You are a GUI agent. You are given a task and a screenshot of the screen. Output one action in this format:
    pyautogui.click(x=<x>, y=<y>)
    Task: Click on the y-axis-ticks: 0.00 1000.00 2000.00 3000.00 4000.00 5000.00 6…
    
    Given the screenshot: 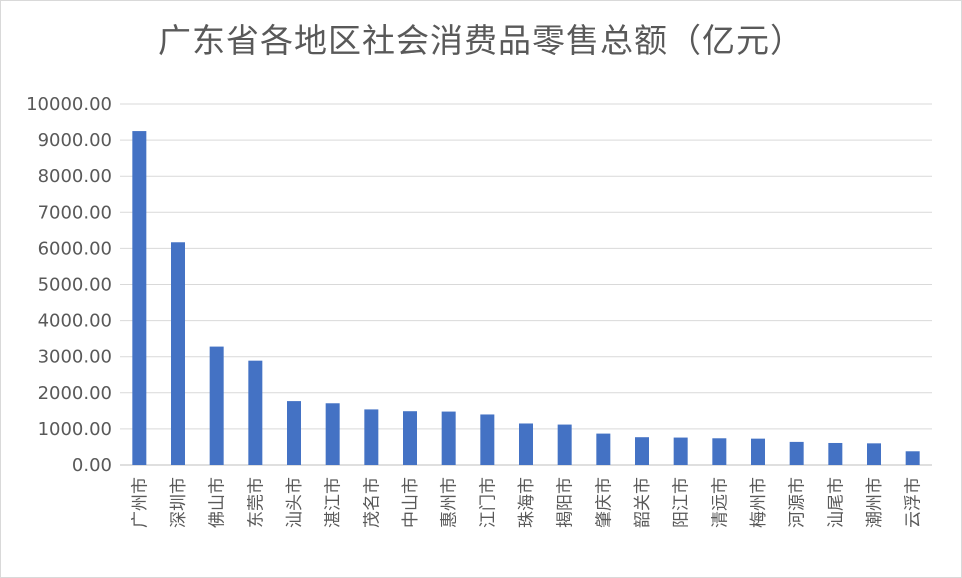 What is the action you would take?
    pyautogui.click(x=69, y=285)
    